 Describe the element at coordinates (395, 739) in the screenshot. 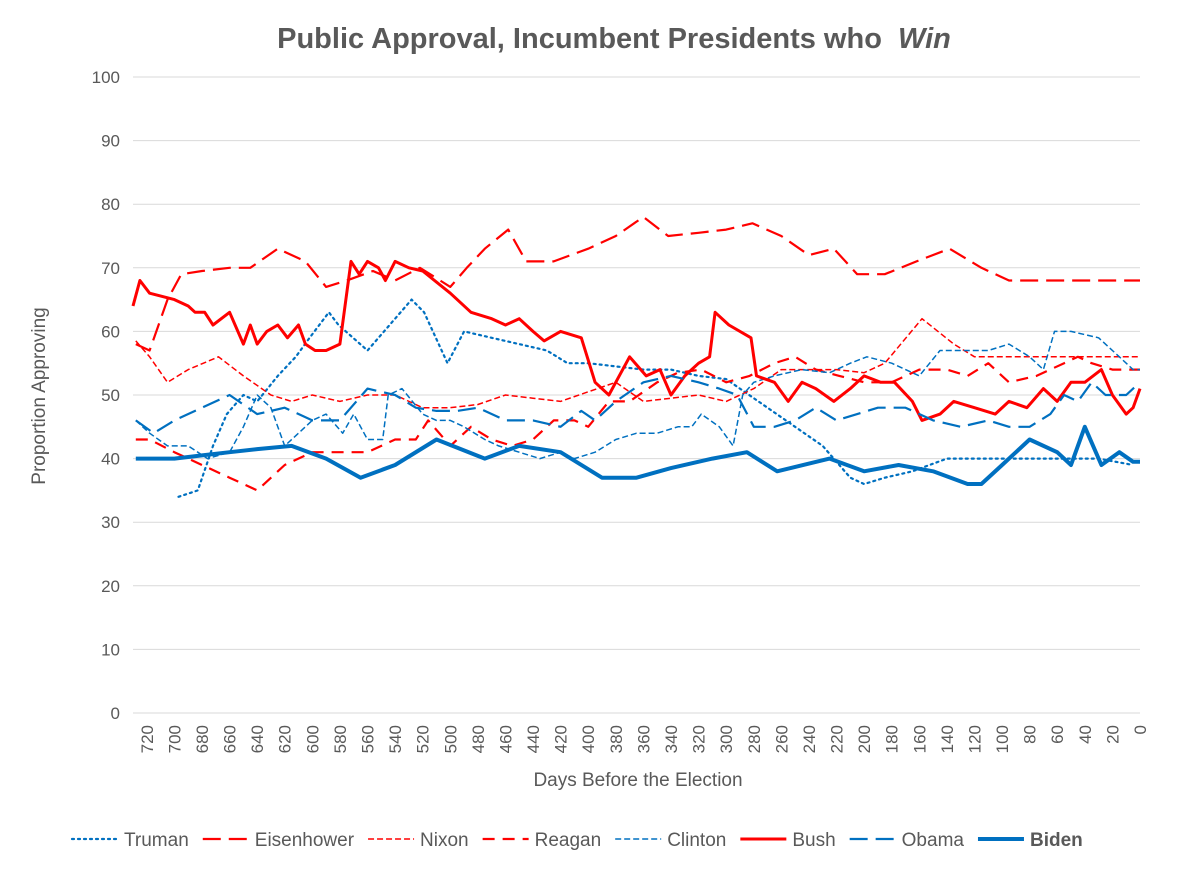

I see `x-tick-label: 540` at that location.